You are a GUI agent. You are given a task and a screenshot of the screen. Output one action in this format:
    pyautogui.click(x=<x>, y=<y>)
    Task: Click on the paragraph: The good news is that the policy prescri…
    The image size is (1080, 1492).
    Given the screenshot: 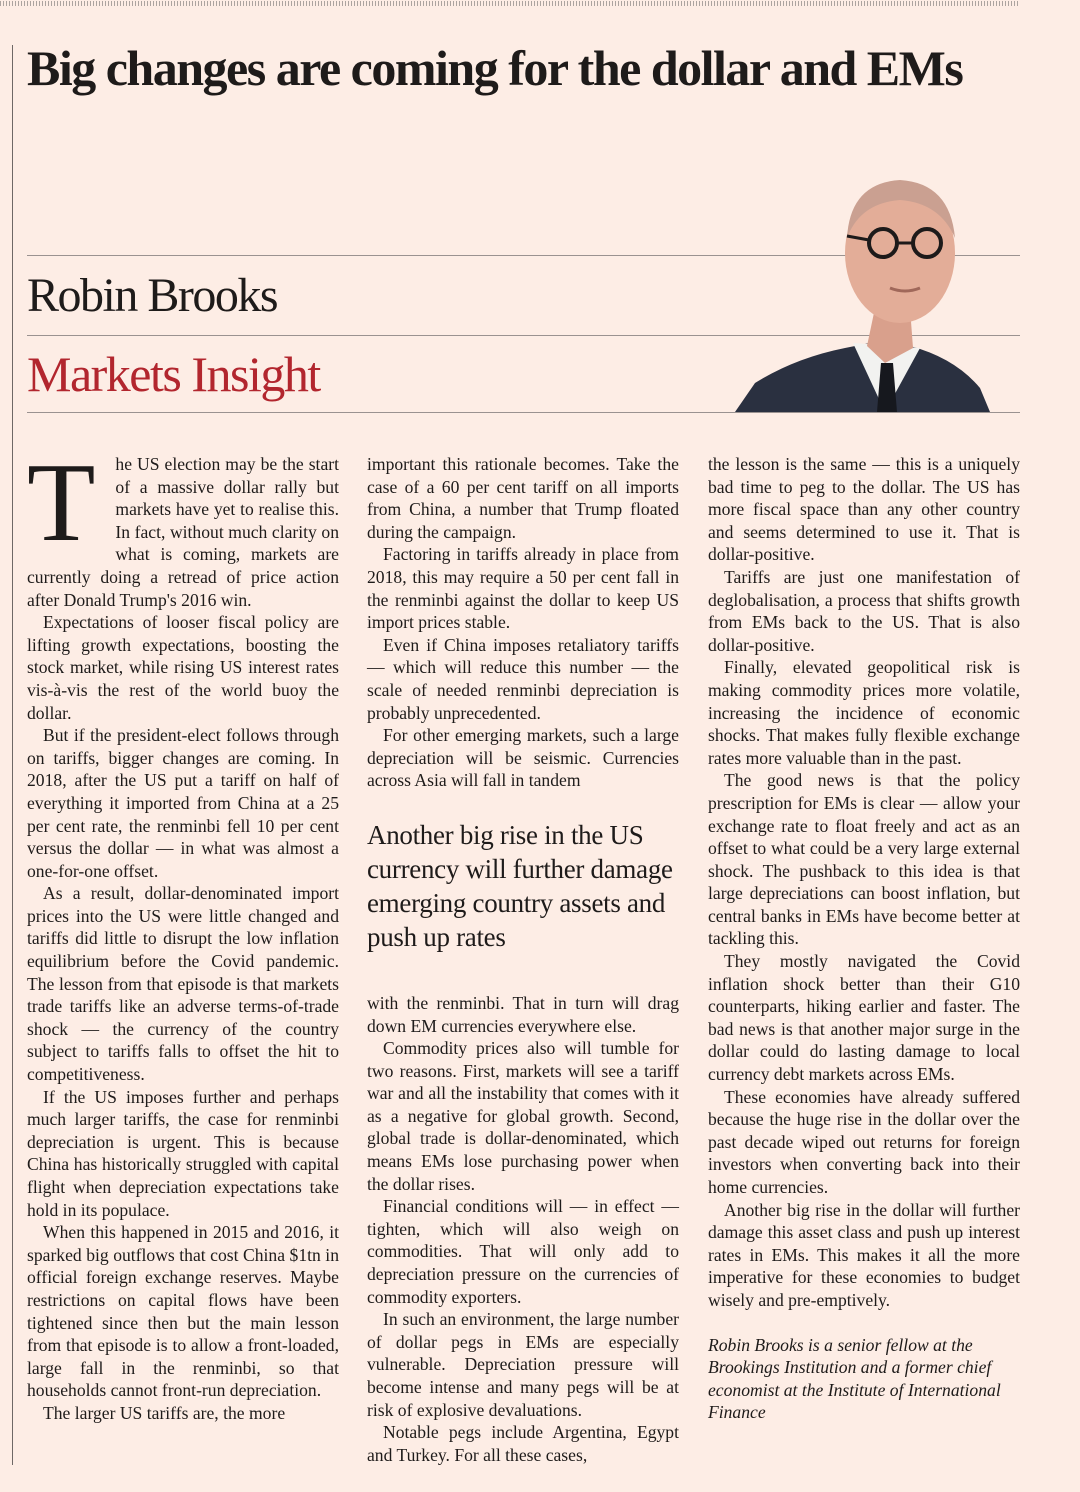 What is the action you would take?
    pyautogui.click(x=864, y=859)
    